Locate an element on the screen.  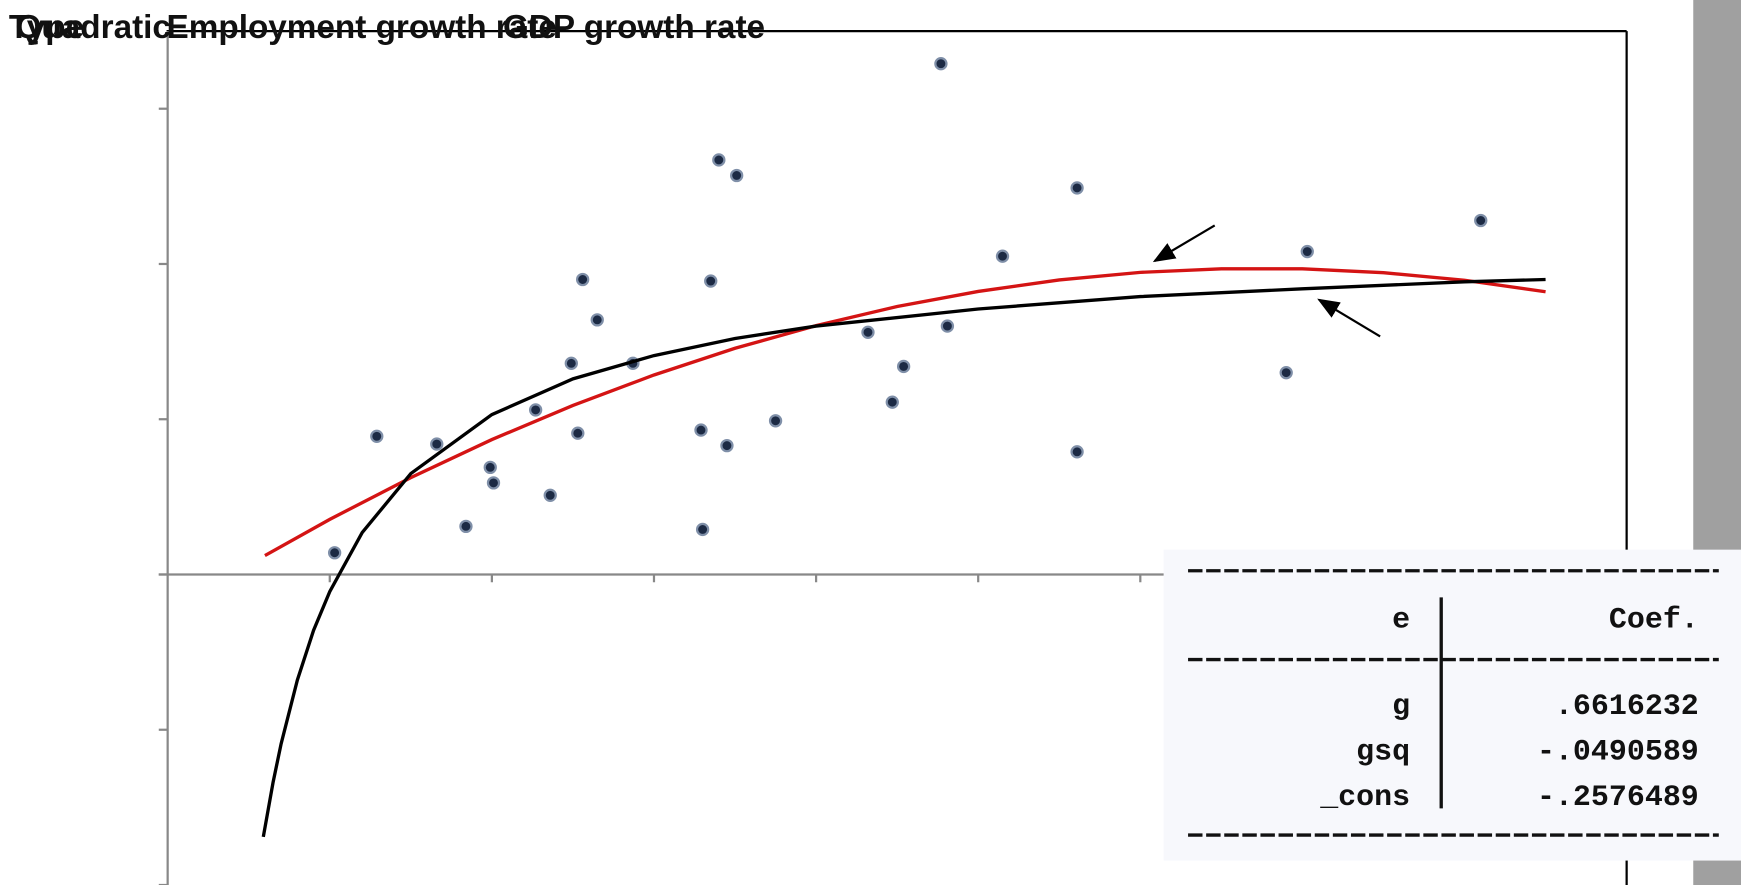
table-bg is located at coordinates (1452, 705).